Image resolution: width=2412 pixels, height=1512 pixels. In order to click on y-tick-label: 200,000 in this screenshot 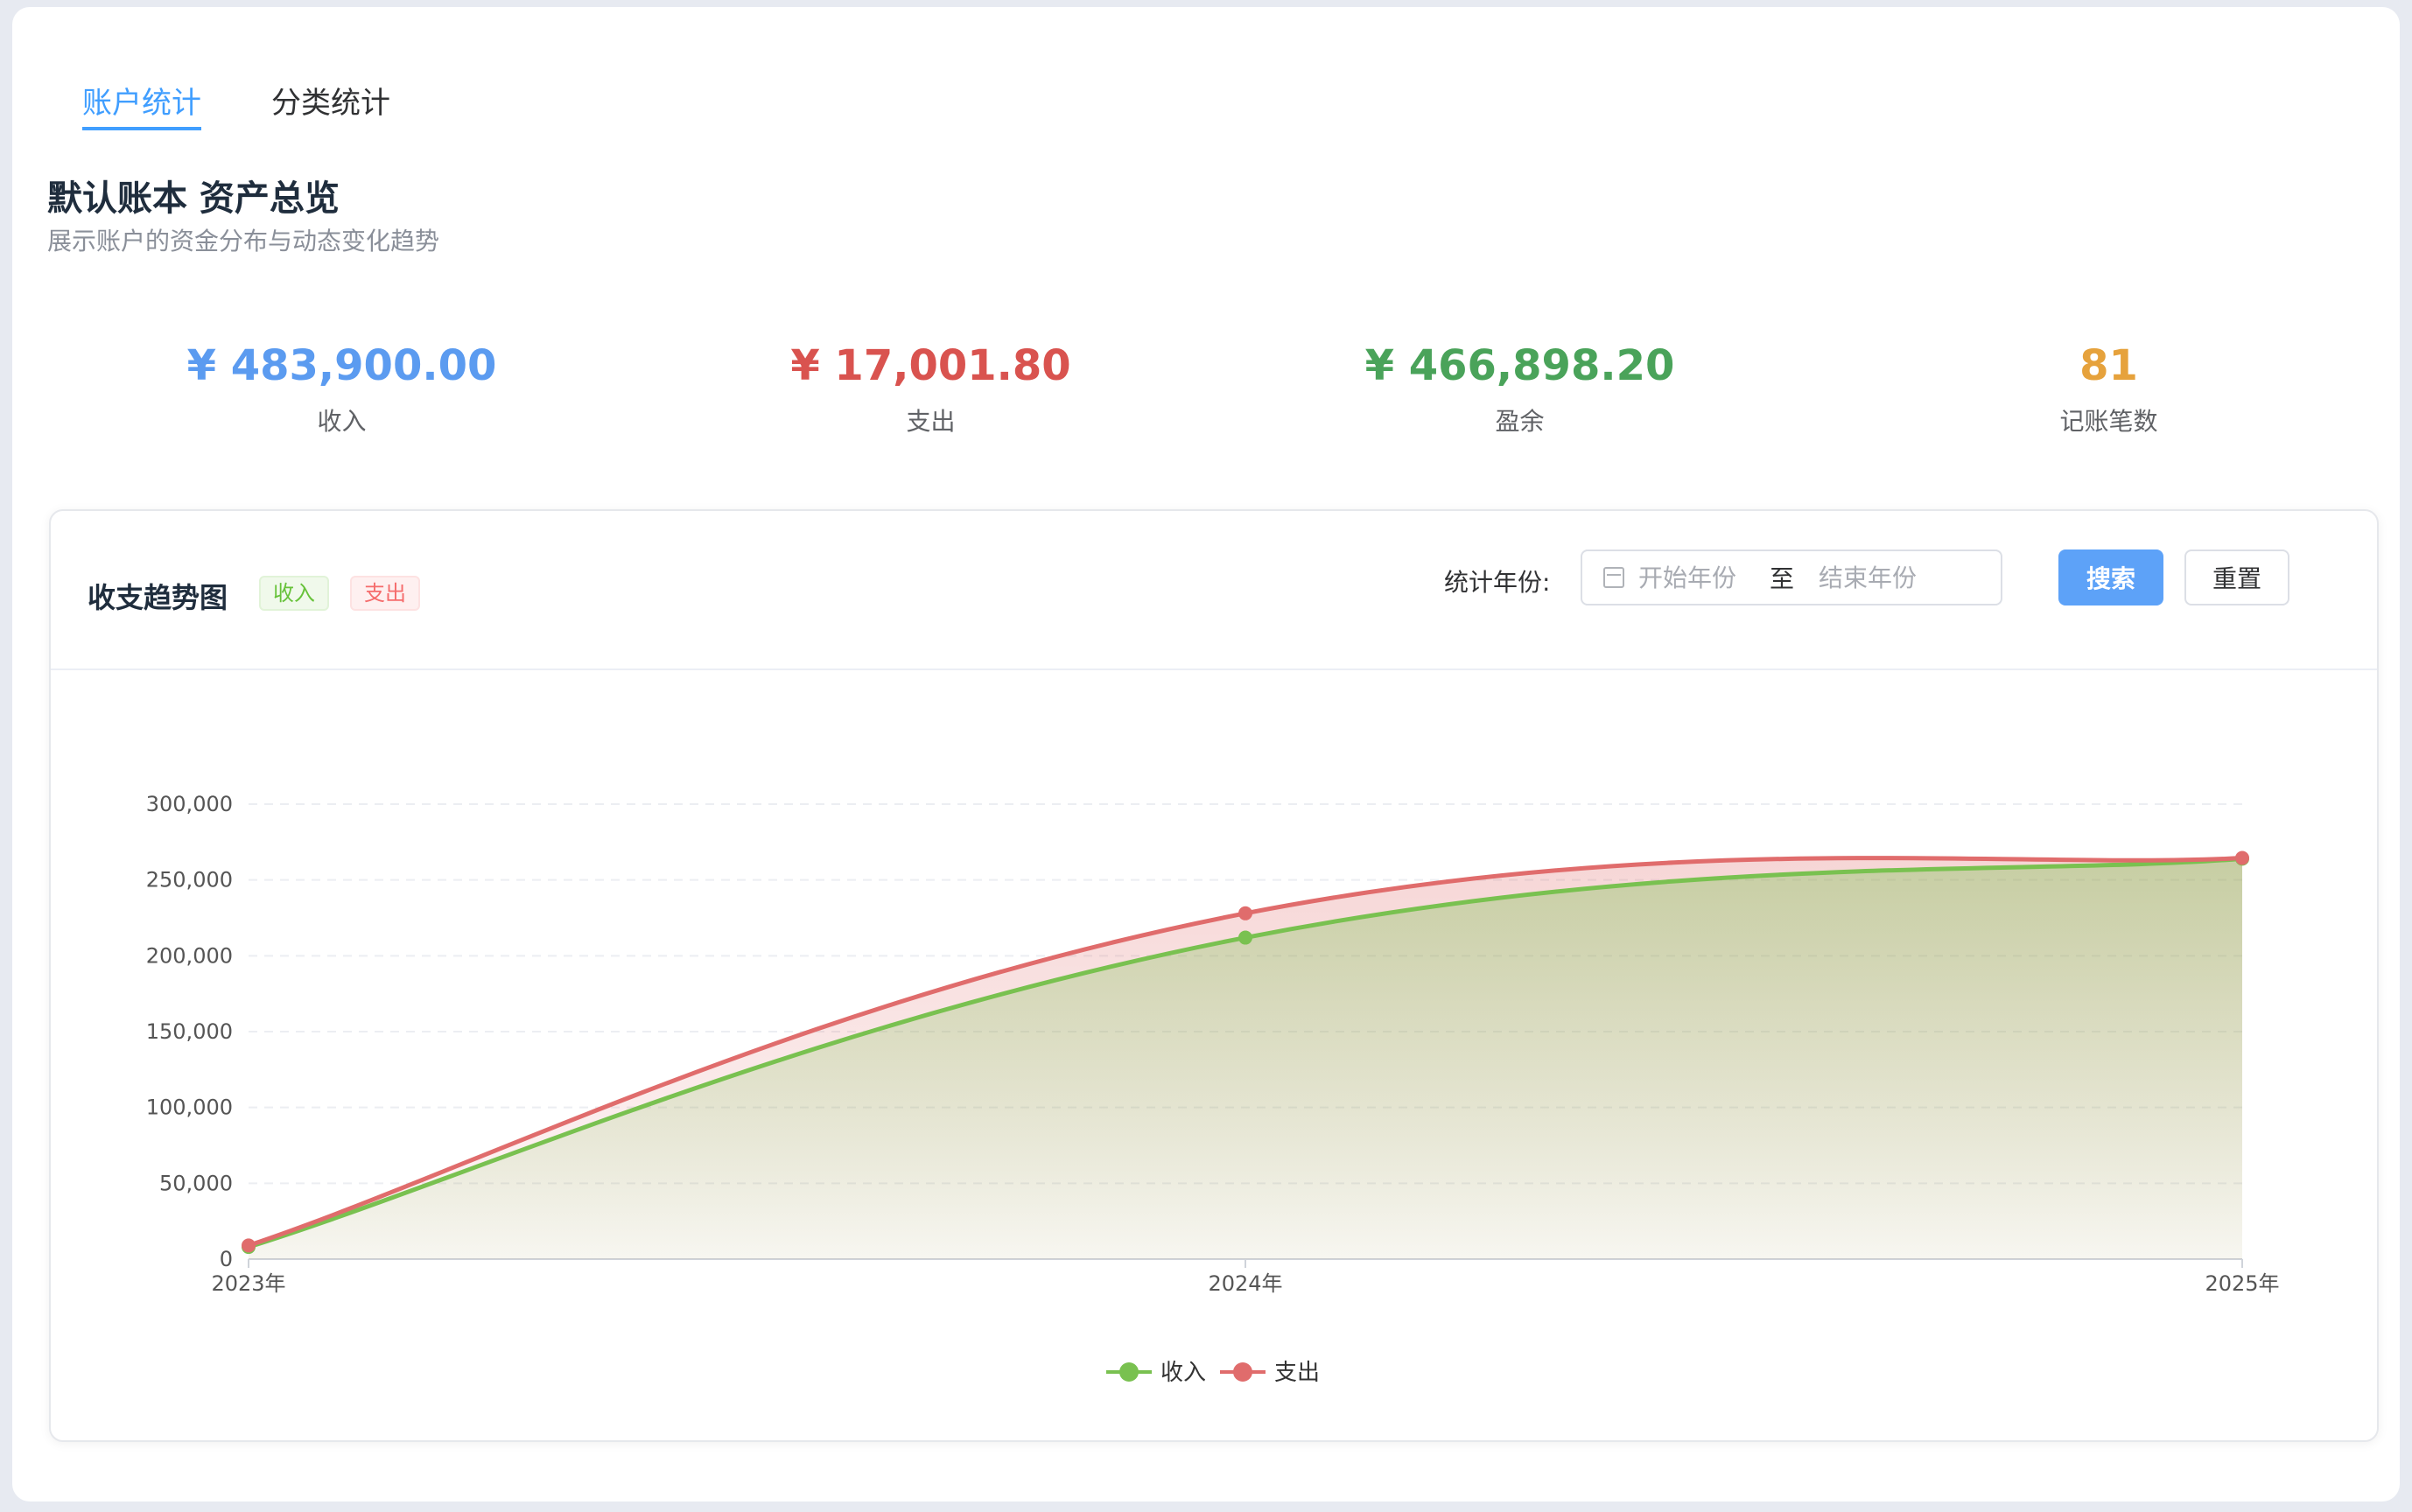, I will do `click(189, 955)`.